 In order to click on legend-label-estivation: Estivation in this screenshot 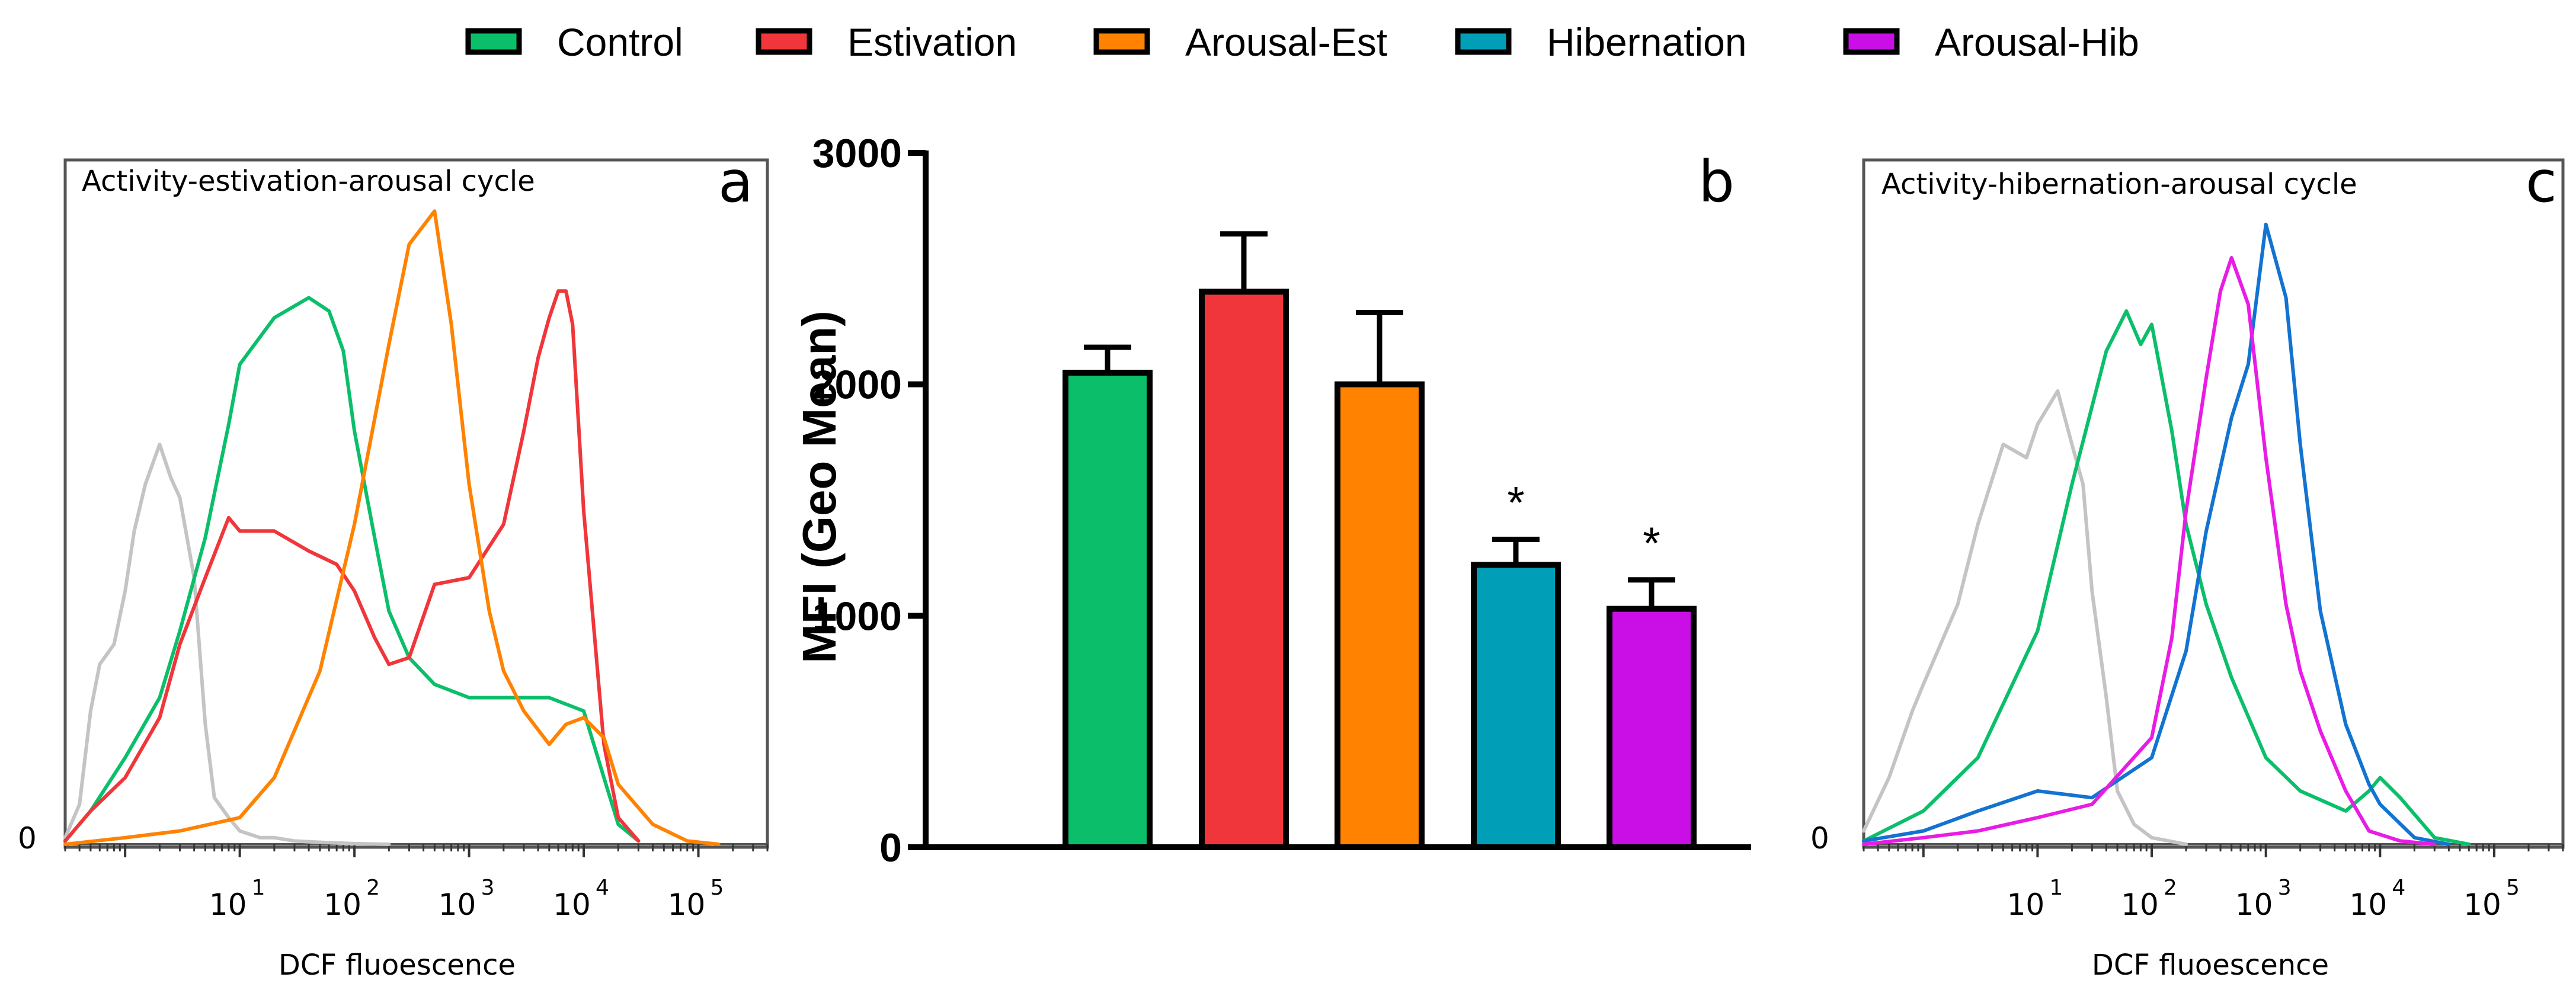, I will do `click(932, 42)`.